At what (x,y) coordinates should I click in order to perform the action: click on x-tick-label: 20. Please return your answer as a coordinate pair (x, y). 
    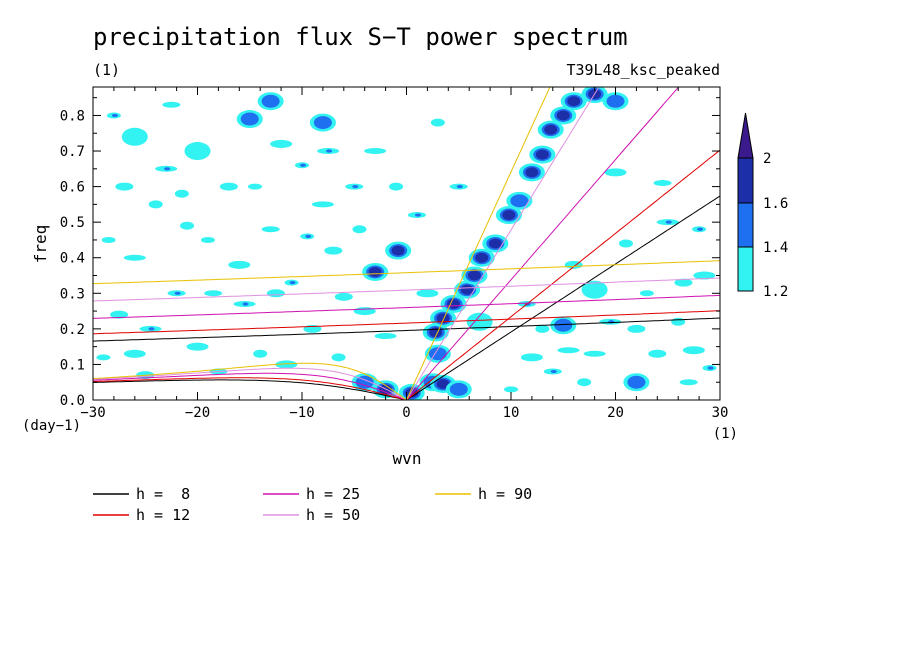
    Looking at the image, I should click on (615, 413).